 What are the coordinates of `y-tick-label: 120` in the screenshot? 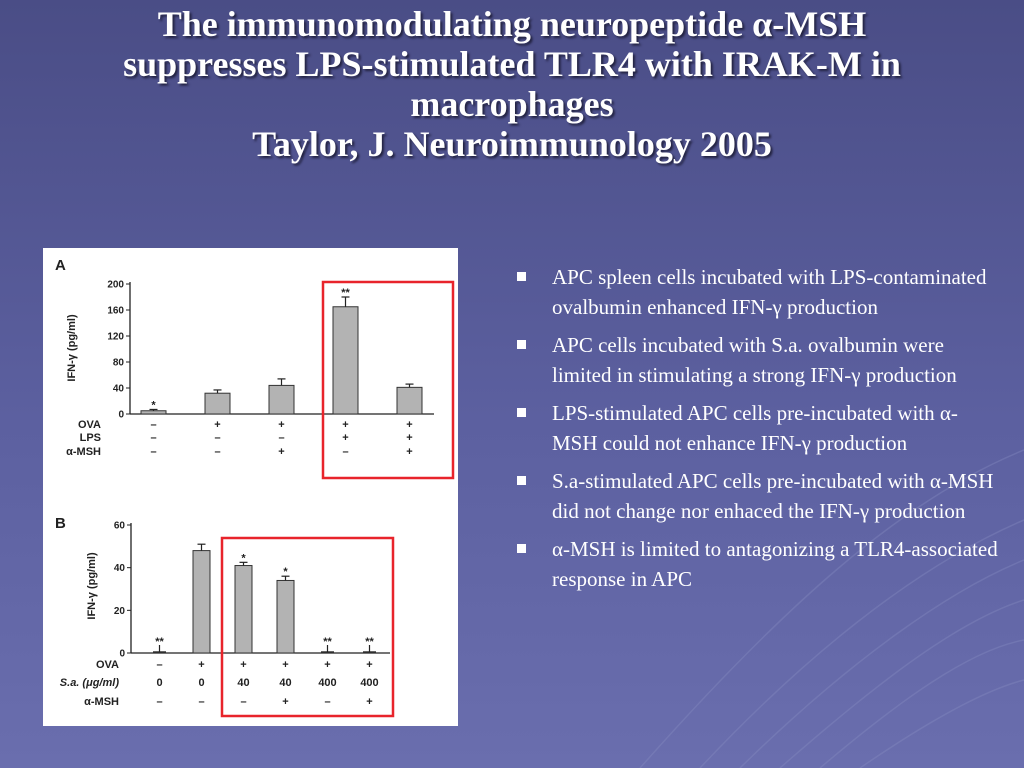 It's located at (115, 337).